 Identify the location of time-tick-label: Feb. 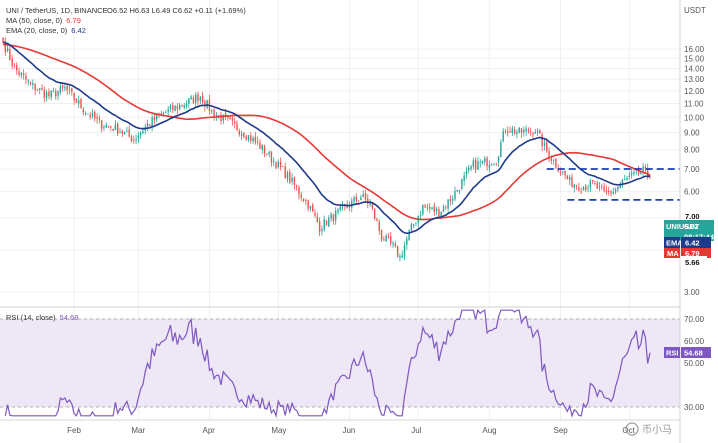
(74, 430).